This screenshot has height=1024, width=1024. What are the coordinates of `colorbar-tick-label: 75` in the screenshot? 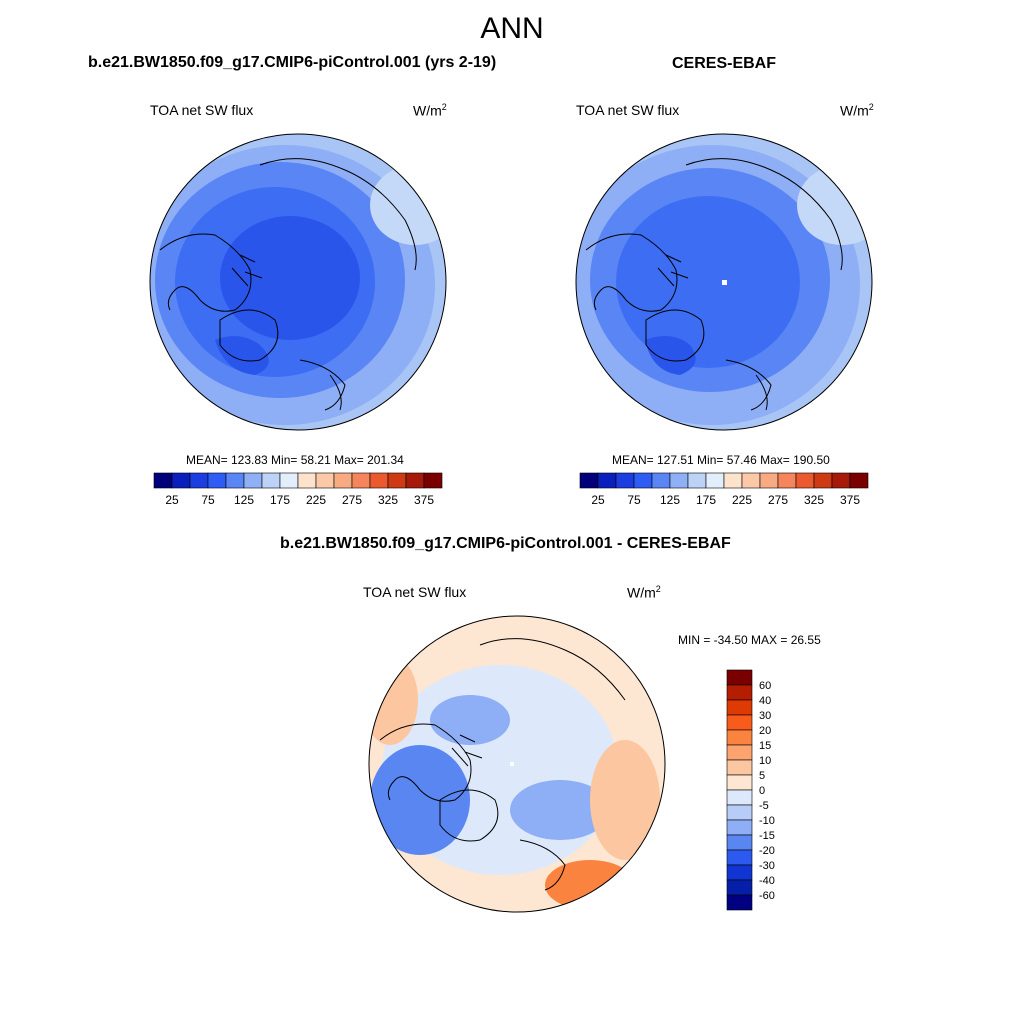 It's located at (208, 500).